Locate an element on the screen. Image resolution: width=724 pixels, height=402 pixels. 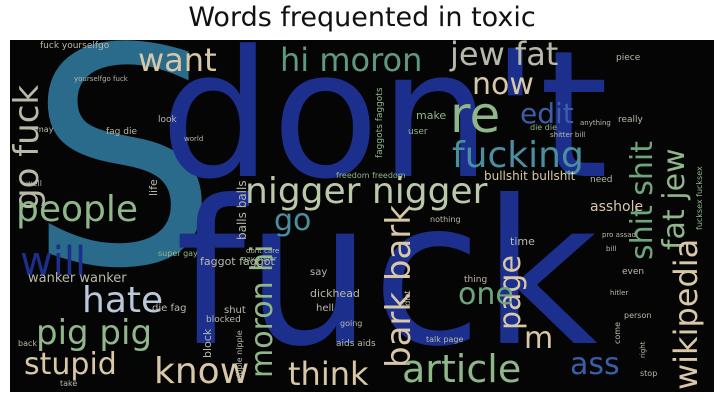
word-go: go is located at coordinates (293, 220).